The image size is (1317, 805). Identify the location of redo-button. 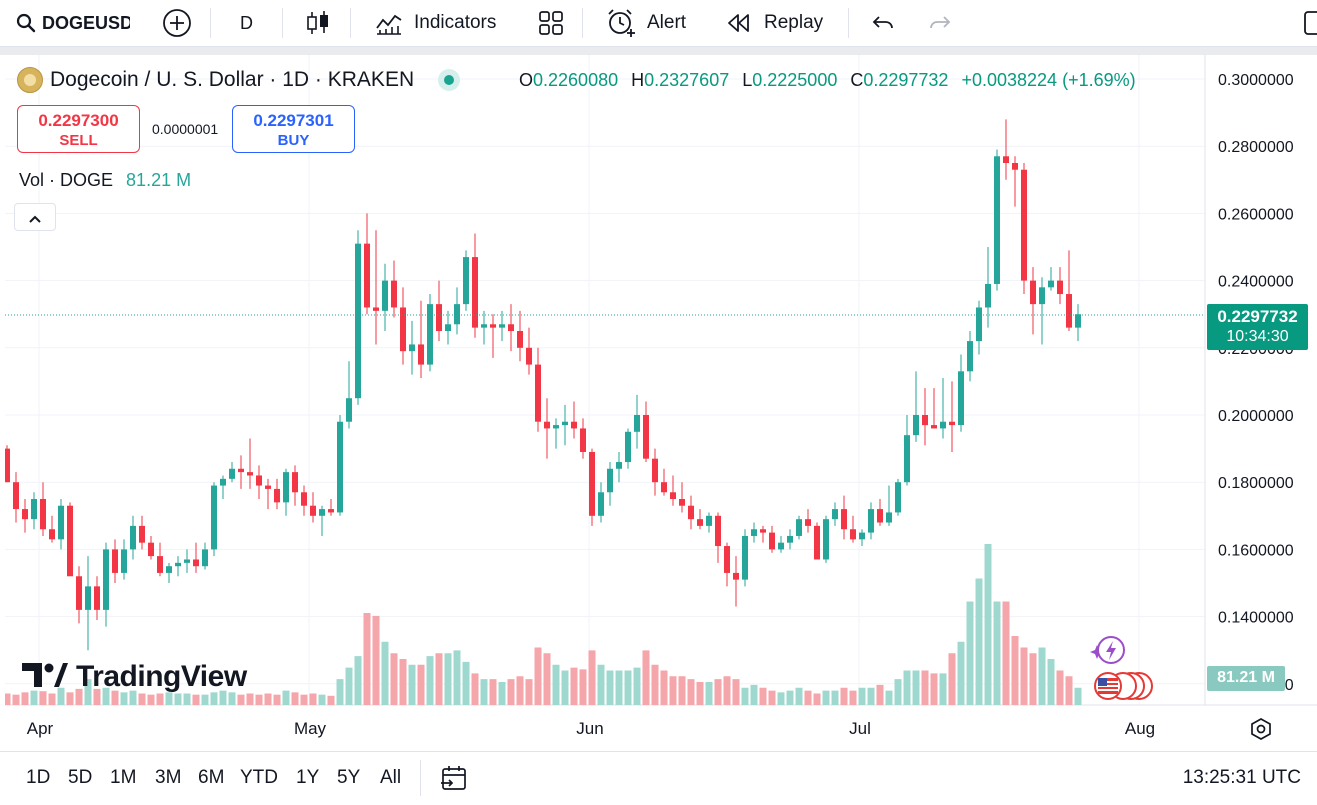
(940, 23).